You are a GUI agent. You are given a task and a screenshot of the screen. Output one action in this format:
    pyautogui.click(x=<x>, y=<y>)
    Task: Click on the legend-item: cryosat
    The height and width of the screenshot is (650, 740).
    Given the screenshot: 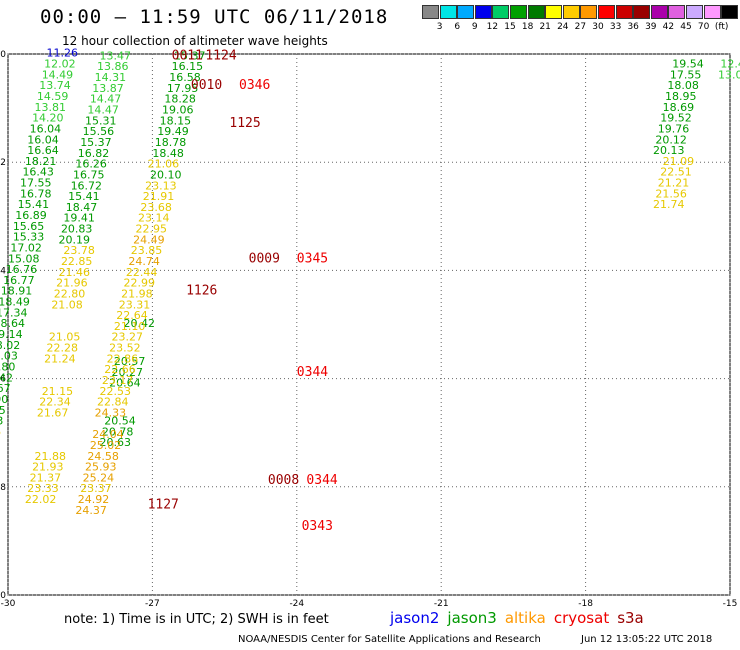 What is the action you would take?
    pyautogui.click(x=581, y=618)
    